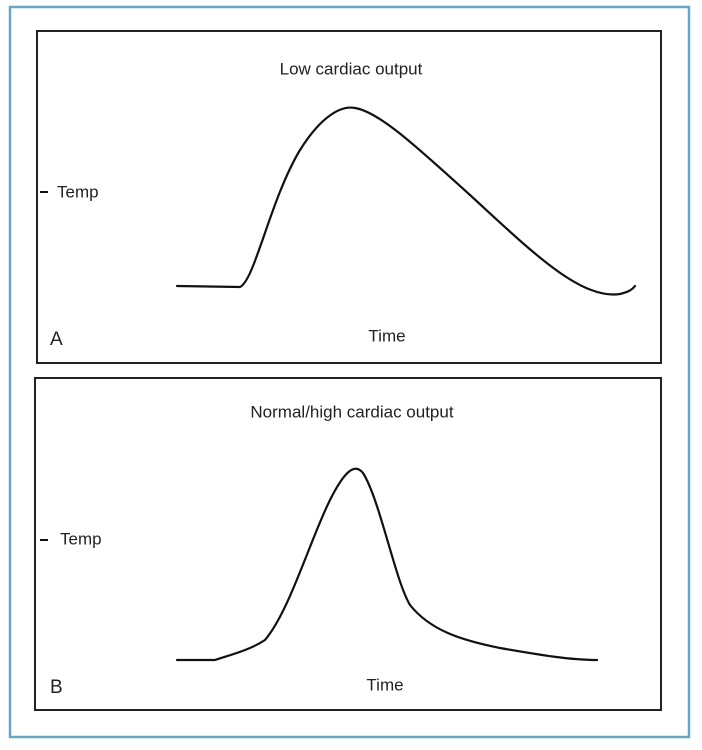 The height and width of the screenshot is (750, 702). I want to click on panel-letter: A, so click(56, 339).